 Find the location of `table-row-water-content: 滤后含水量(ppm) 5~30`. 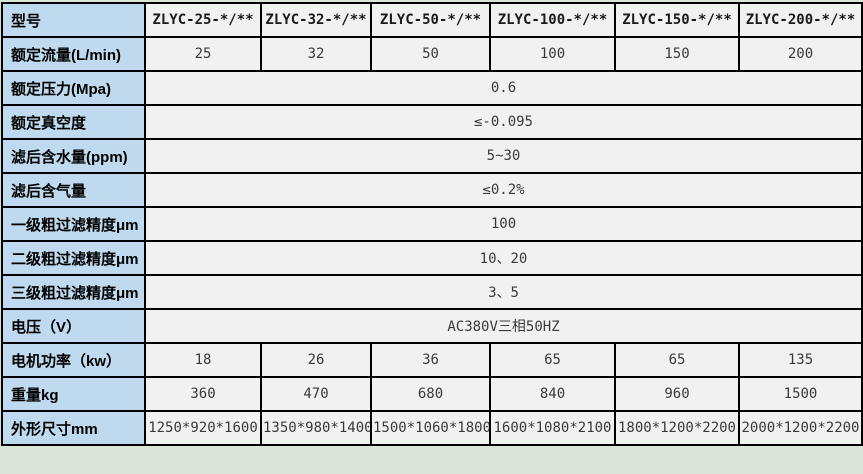

table-row-water-content: 滤后含水量(ppm) 5~30 is located at coordinates (432, 156).